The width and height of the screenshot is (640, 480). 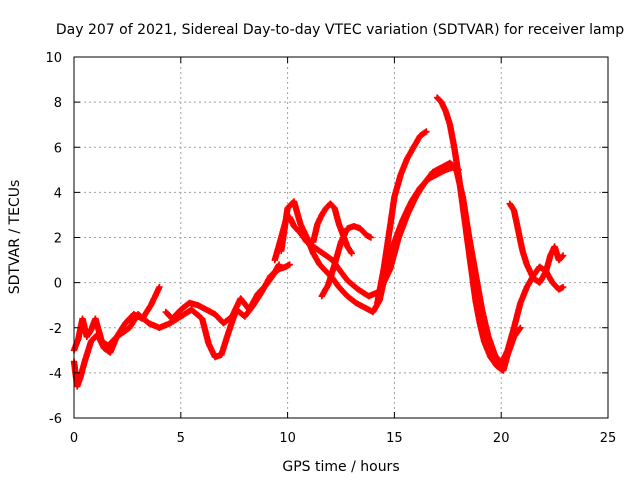 I want to click on series-trace-b, so click(x=181, y=325).